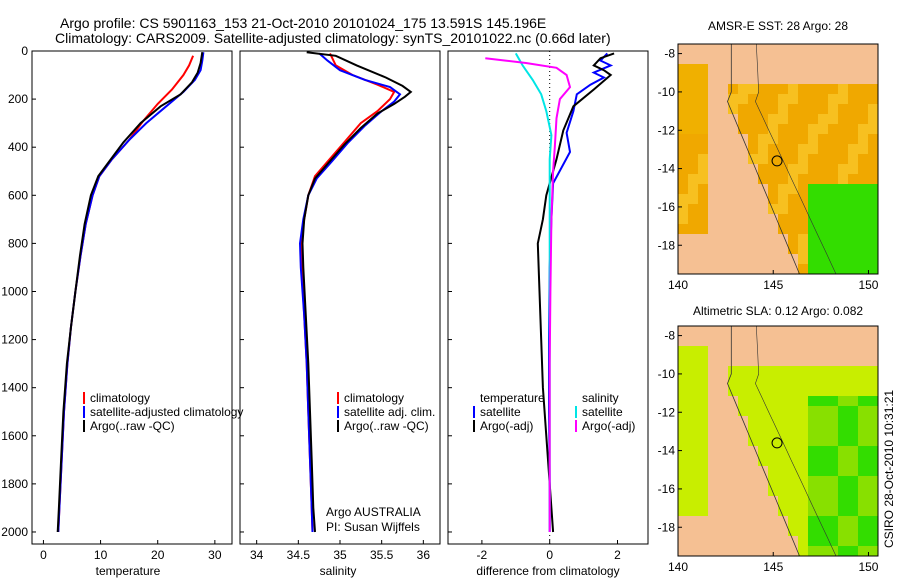 The image size is (900, 580). Describe the element at coordinates (778, 26) in the screenshot. I see `sst-map-title: AMSR-E SST: 28 Argo: 28` at that location.